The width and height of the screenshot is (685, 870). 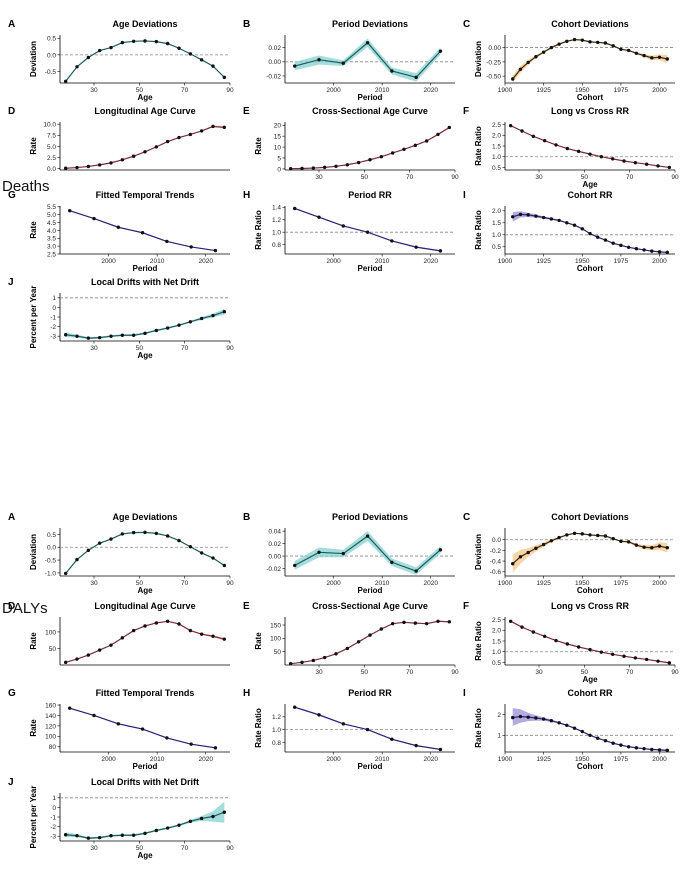 What do you see at coordinates (185, 90) in the screenshot?
I see `chart-deaths-a-x-tick-label: 70` at bounding box center [185, 90].